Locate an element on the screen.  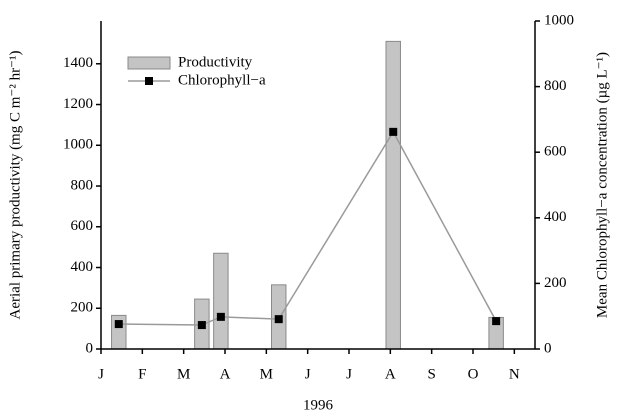
x-tick-label: N is located at coordinates (514, 374).